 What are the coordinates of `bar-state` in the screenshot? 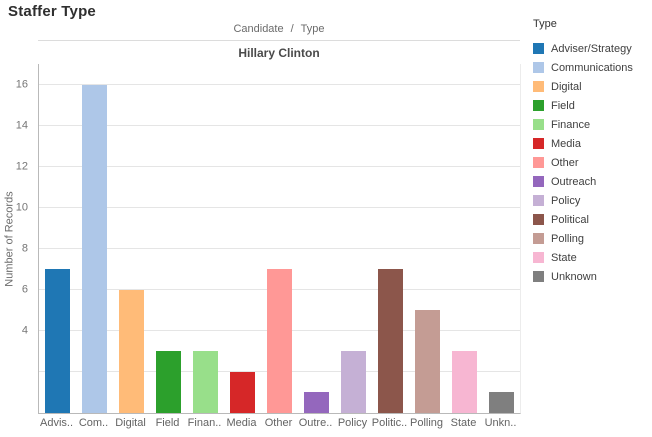 It's located at (464, 382).